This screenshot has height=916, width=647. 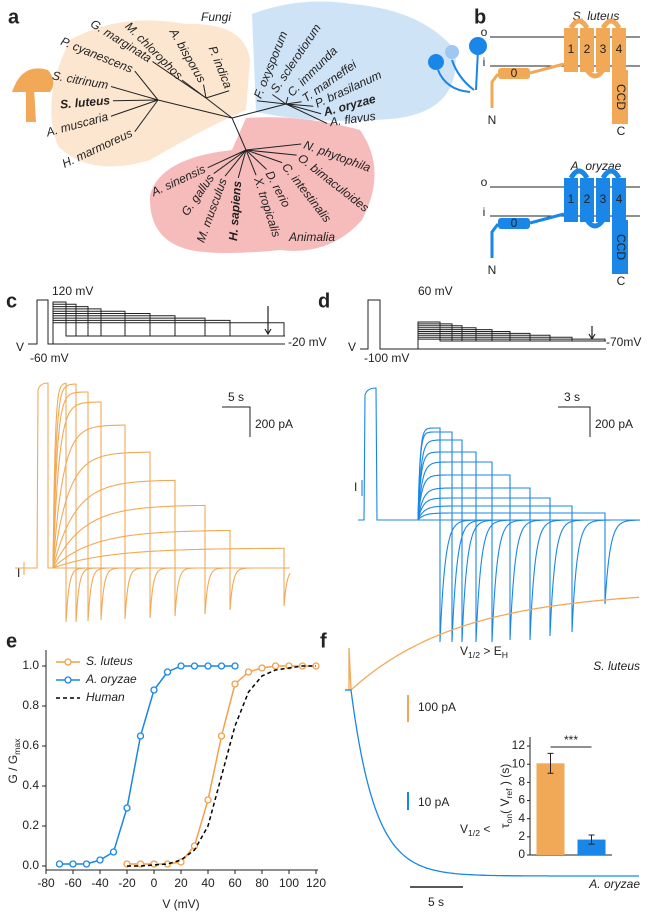 What do you see at coordinates (235, 883) in the screenshot?
I see `x-tick-label: 60` at bounding box center [235, 883].